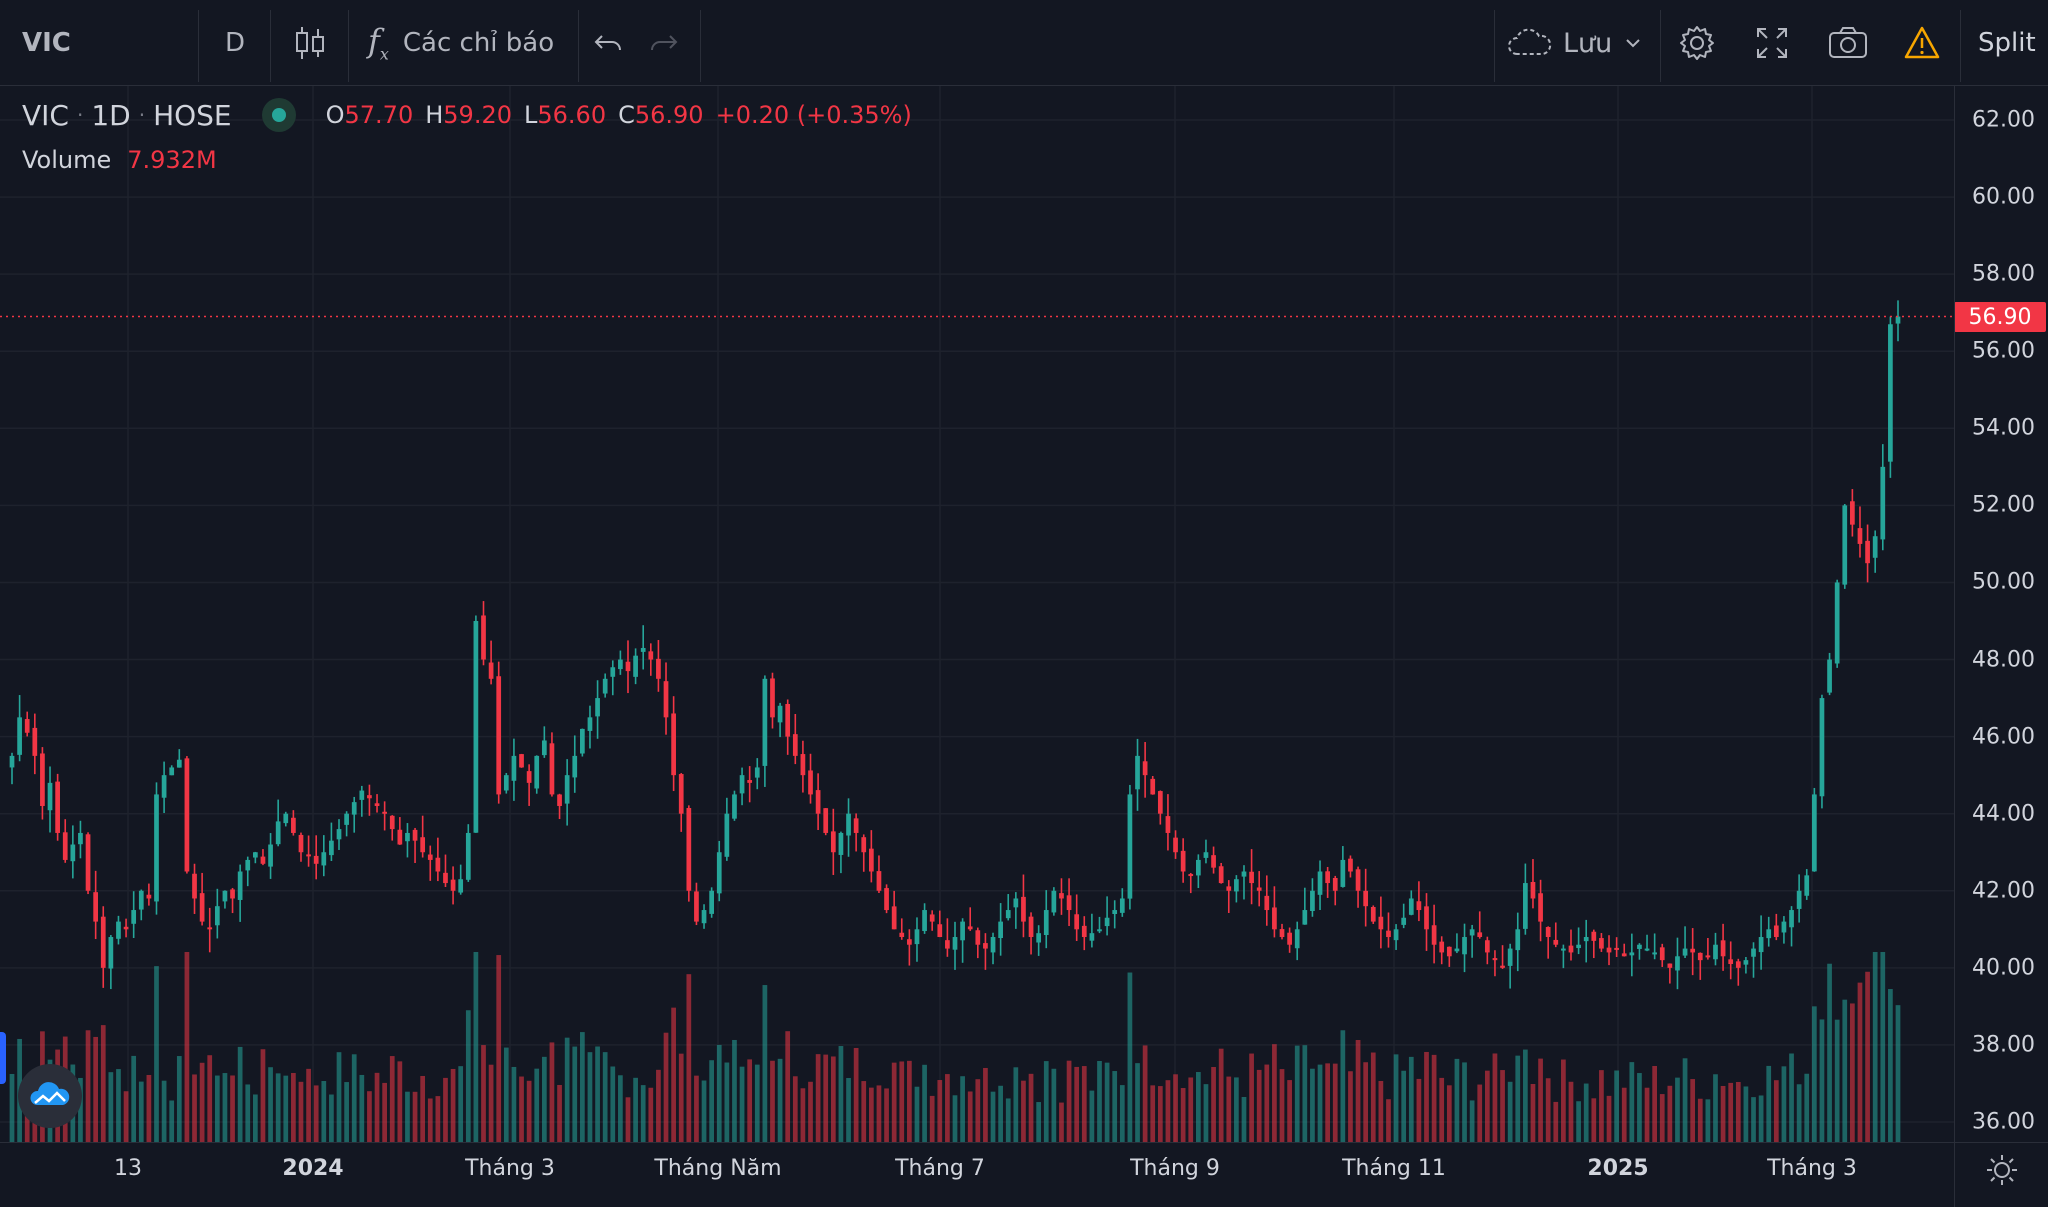 This screenshot has height=1207, width=2048. What do you see at coordinates (609, 43) in the screenshot?
I see `undo-button` at bounding box center [609, 43].